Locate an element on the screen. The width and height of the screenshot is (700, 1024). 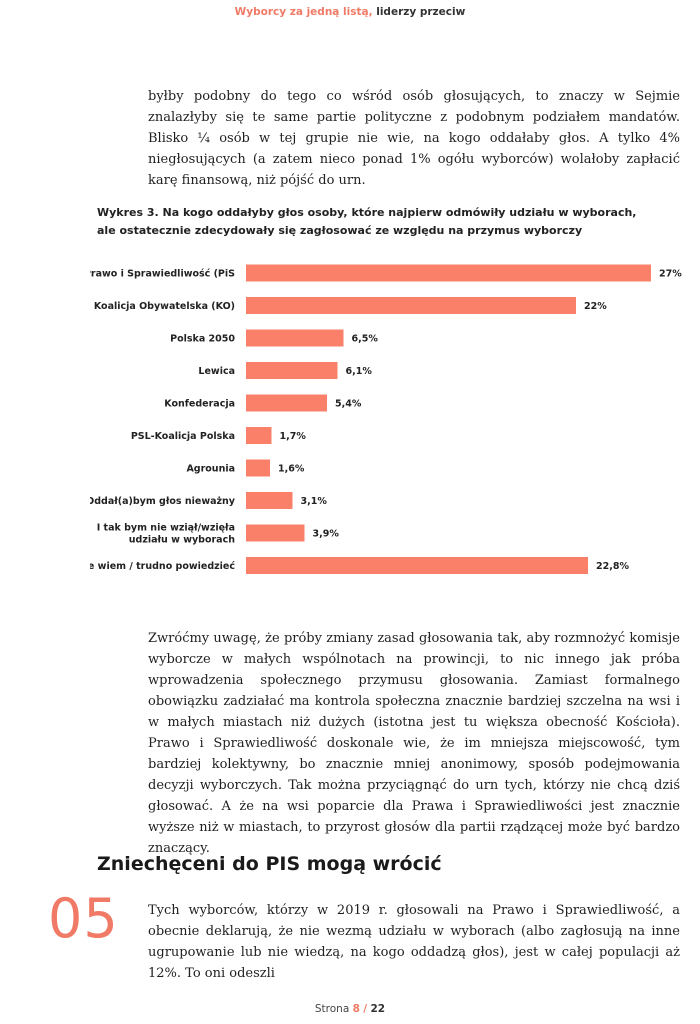
value-label-7: 3,1% is located at coordinates (314, 501).